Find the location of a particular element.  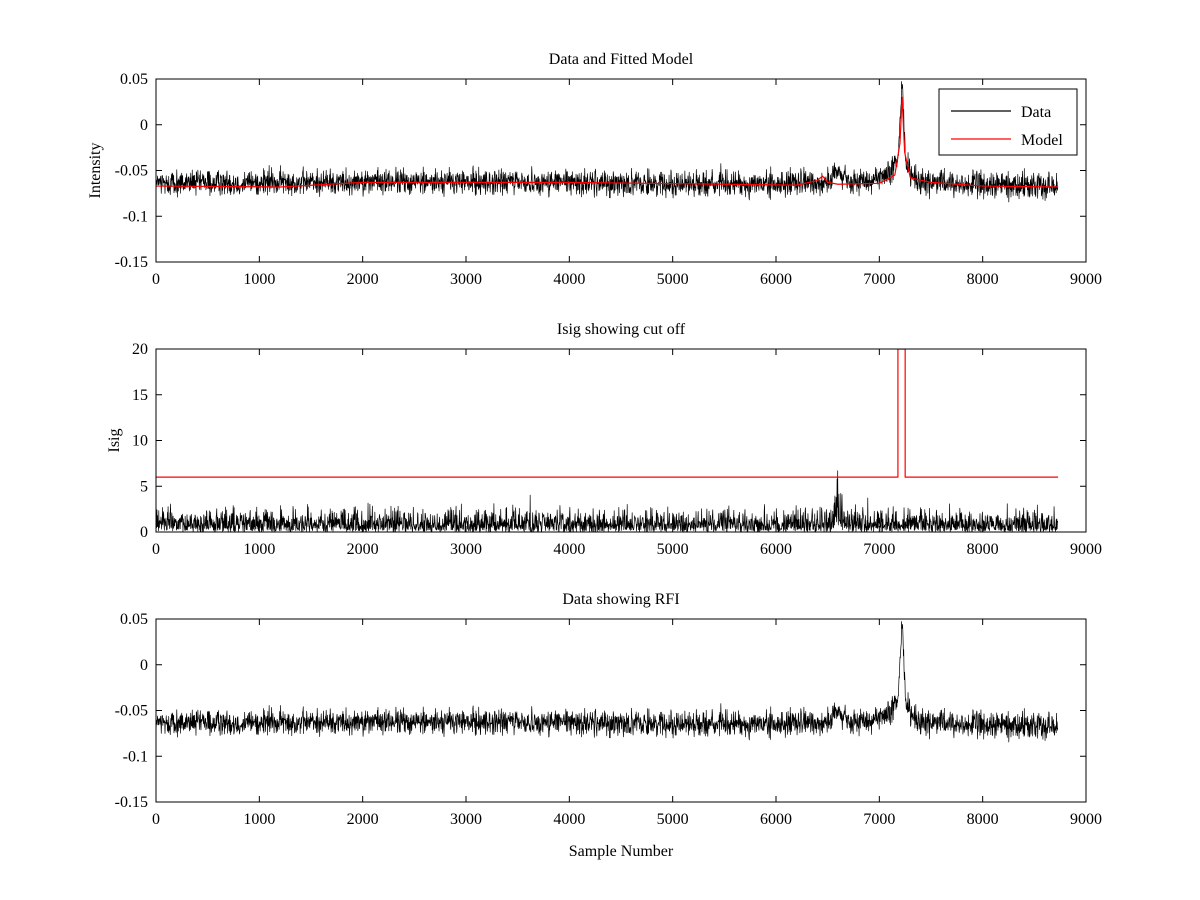

legend-box is located at coordinates (1008, 122).